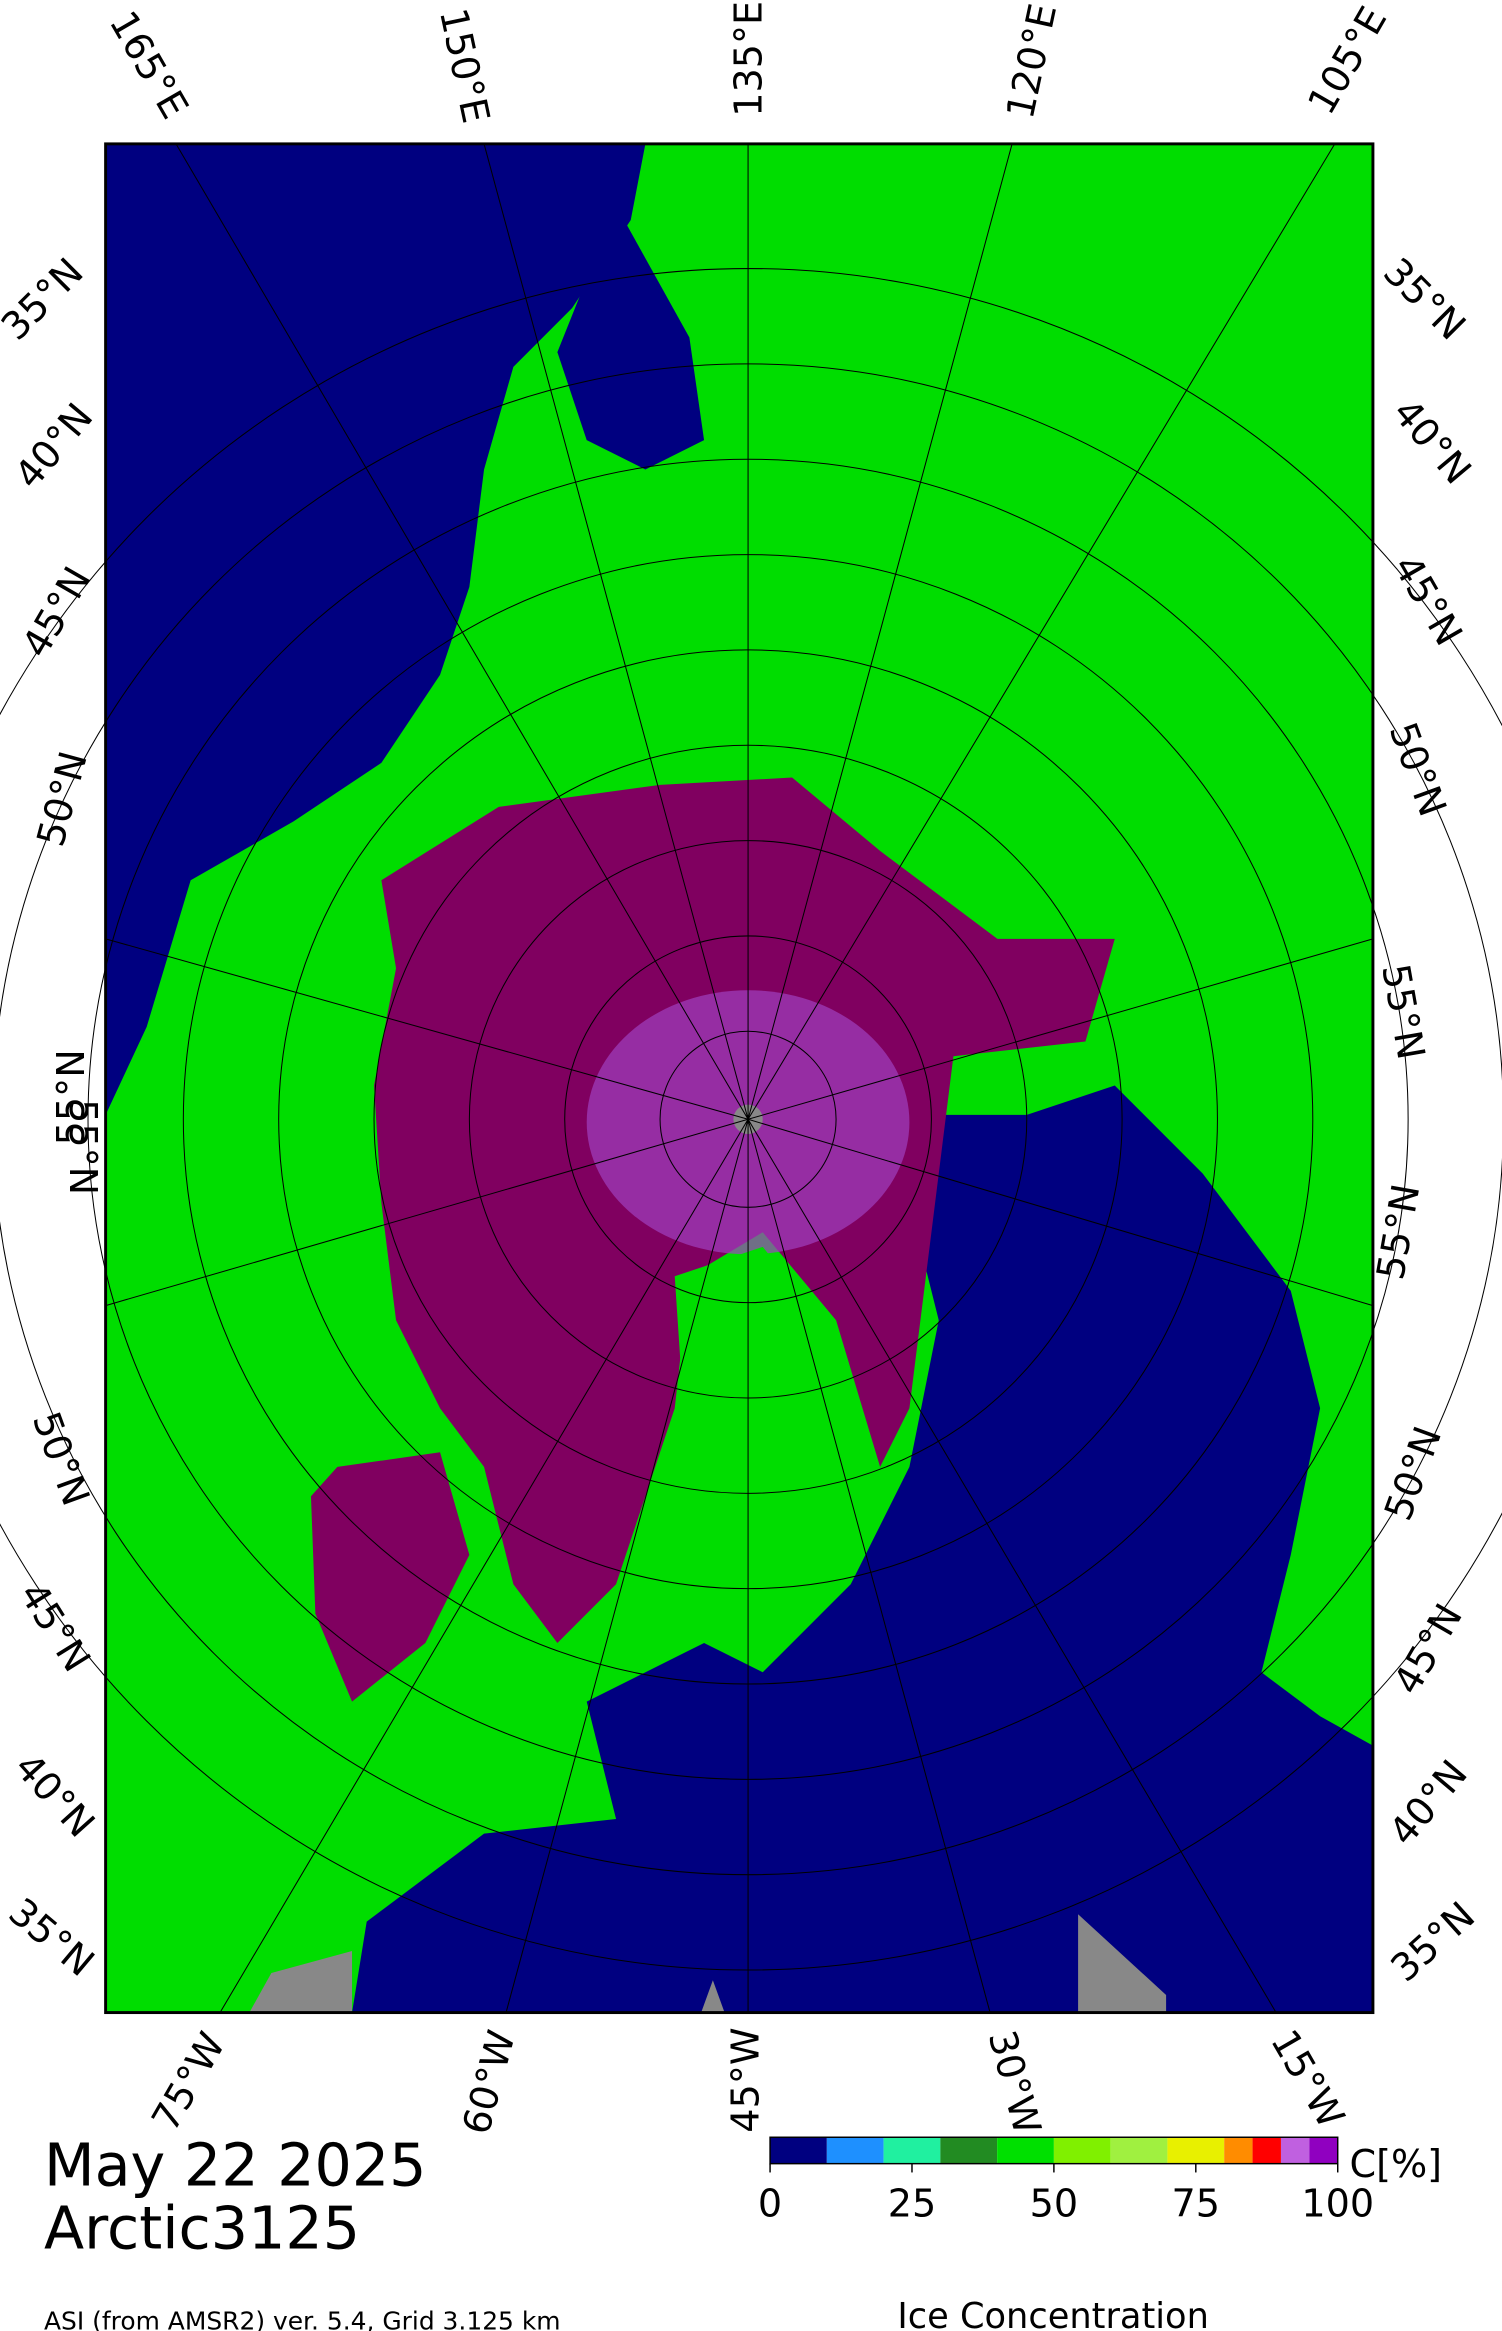 The width and height of the screenshot is (1502, 2331). What do you see at coordinates (188, 2081) in the screenshot?
I see `graticule-label: 75°W` at bounding box center [188, 2081].